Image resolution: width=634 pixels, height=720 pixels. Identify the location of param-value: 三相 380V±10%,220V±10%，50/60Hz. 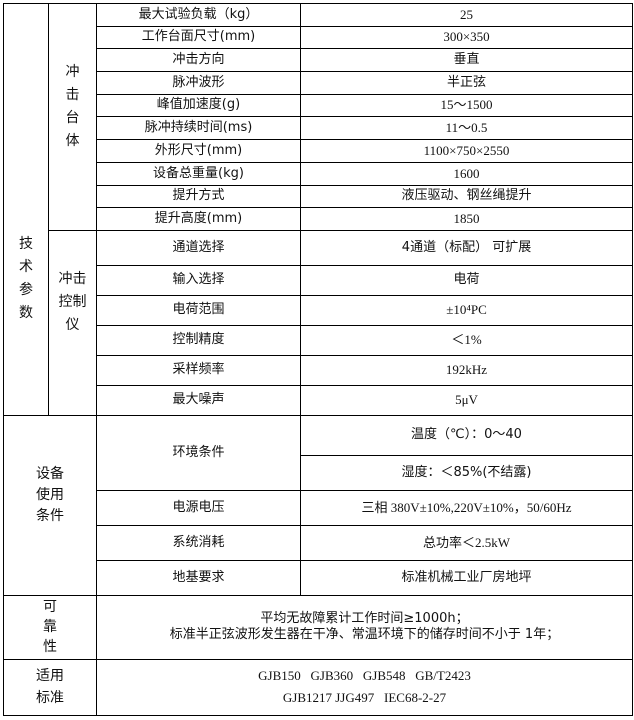
(466, 507).